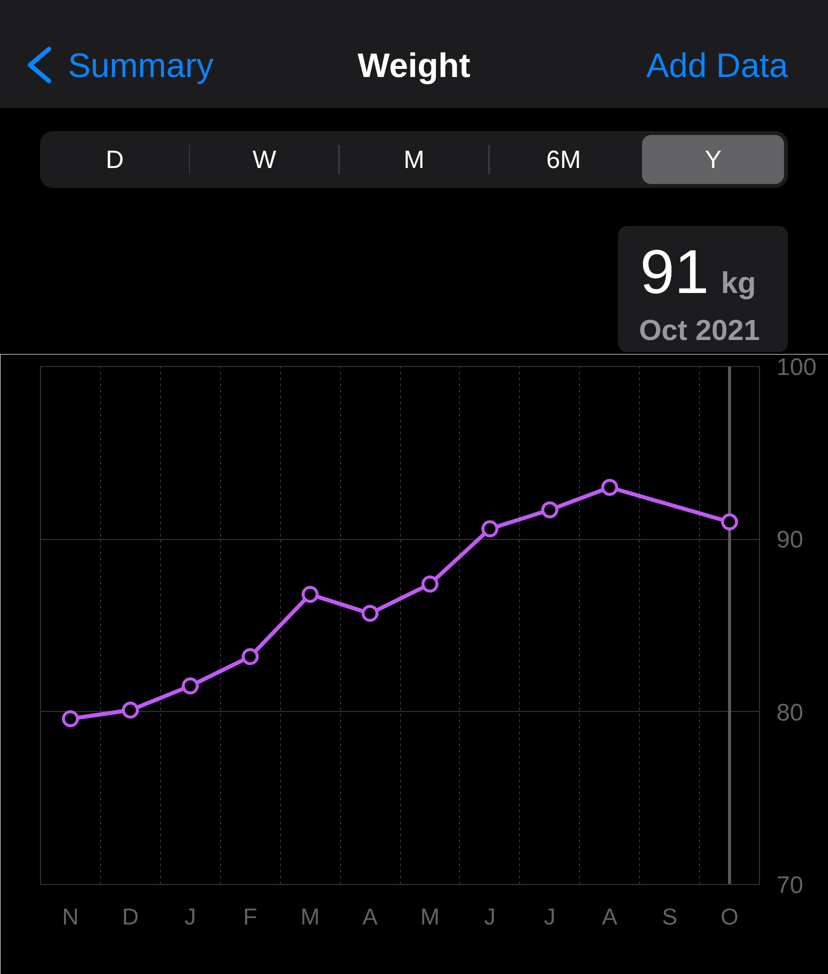  Describe the element at coordinates (563, 160) in the screenshot. I see `text: 6M` at that location.